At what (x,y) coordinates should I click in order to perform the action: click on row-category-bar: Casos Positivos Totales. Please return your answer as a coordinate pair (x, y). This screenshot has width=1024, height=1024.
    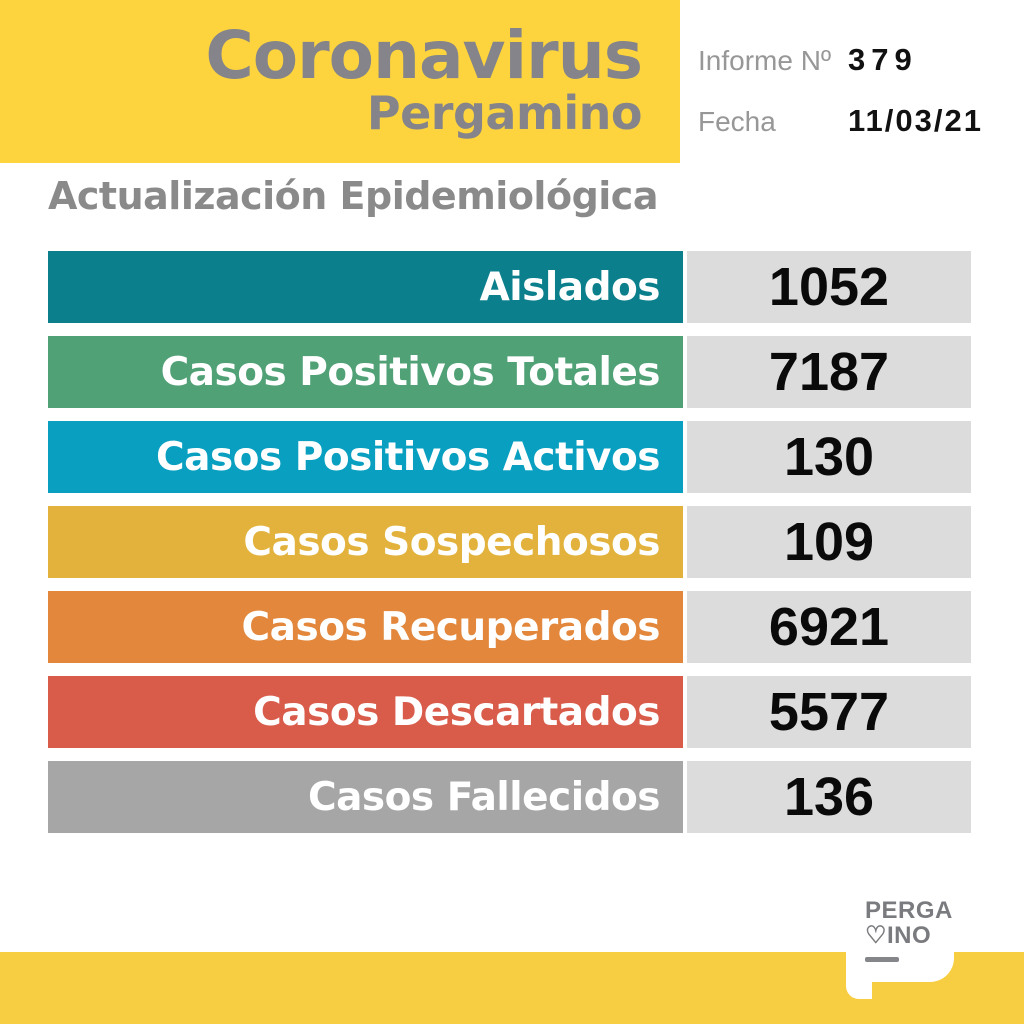
    Looking at the image, I should click on (365, 372).